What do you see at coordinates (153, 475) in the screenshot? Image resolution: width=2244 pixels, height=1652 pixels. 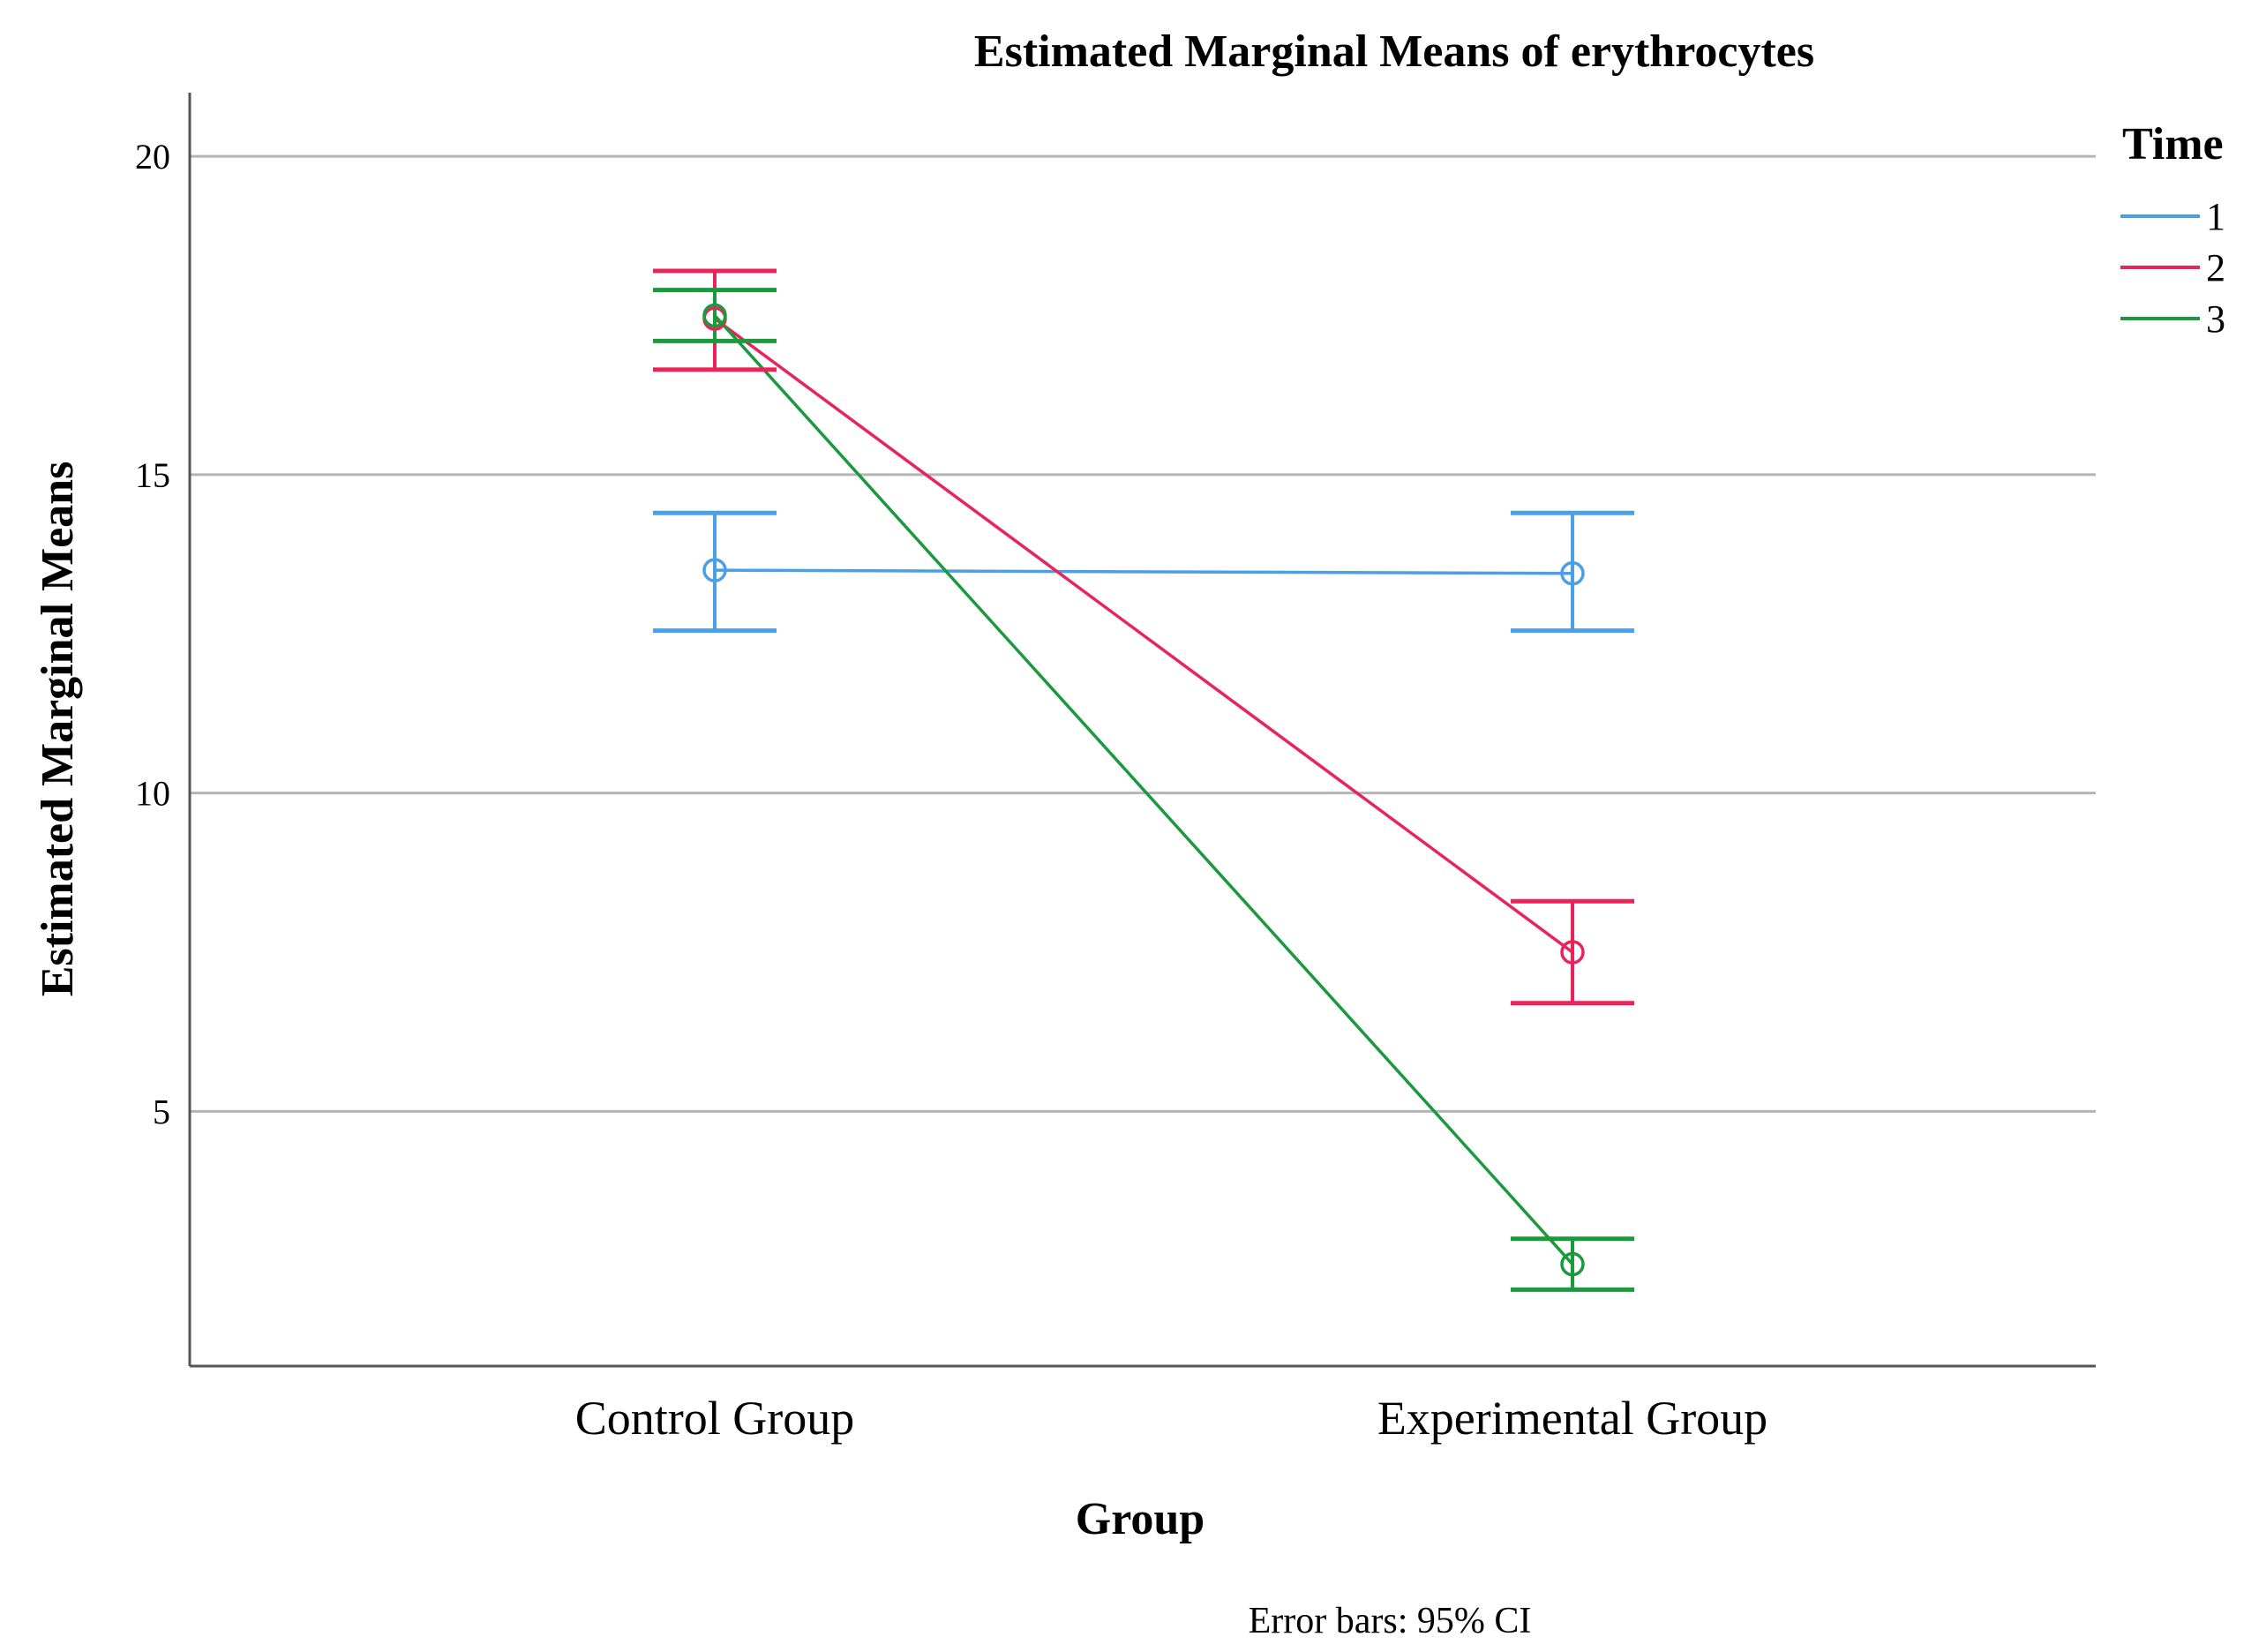 I see `y-tick-label: 15` at bounding box center [153, 475].